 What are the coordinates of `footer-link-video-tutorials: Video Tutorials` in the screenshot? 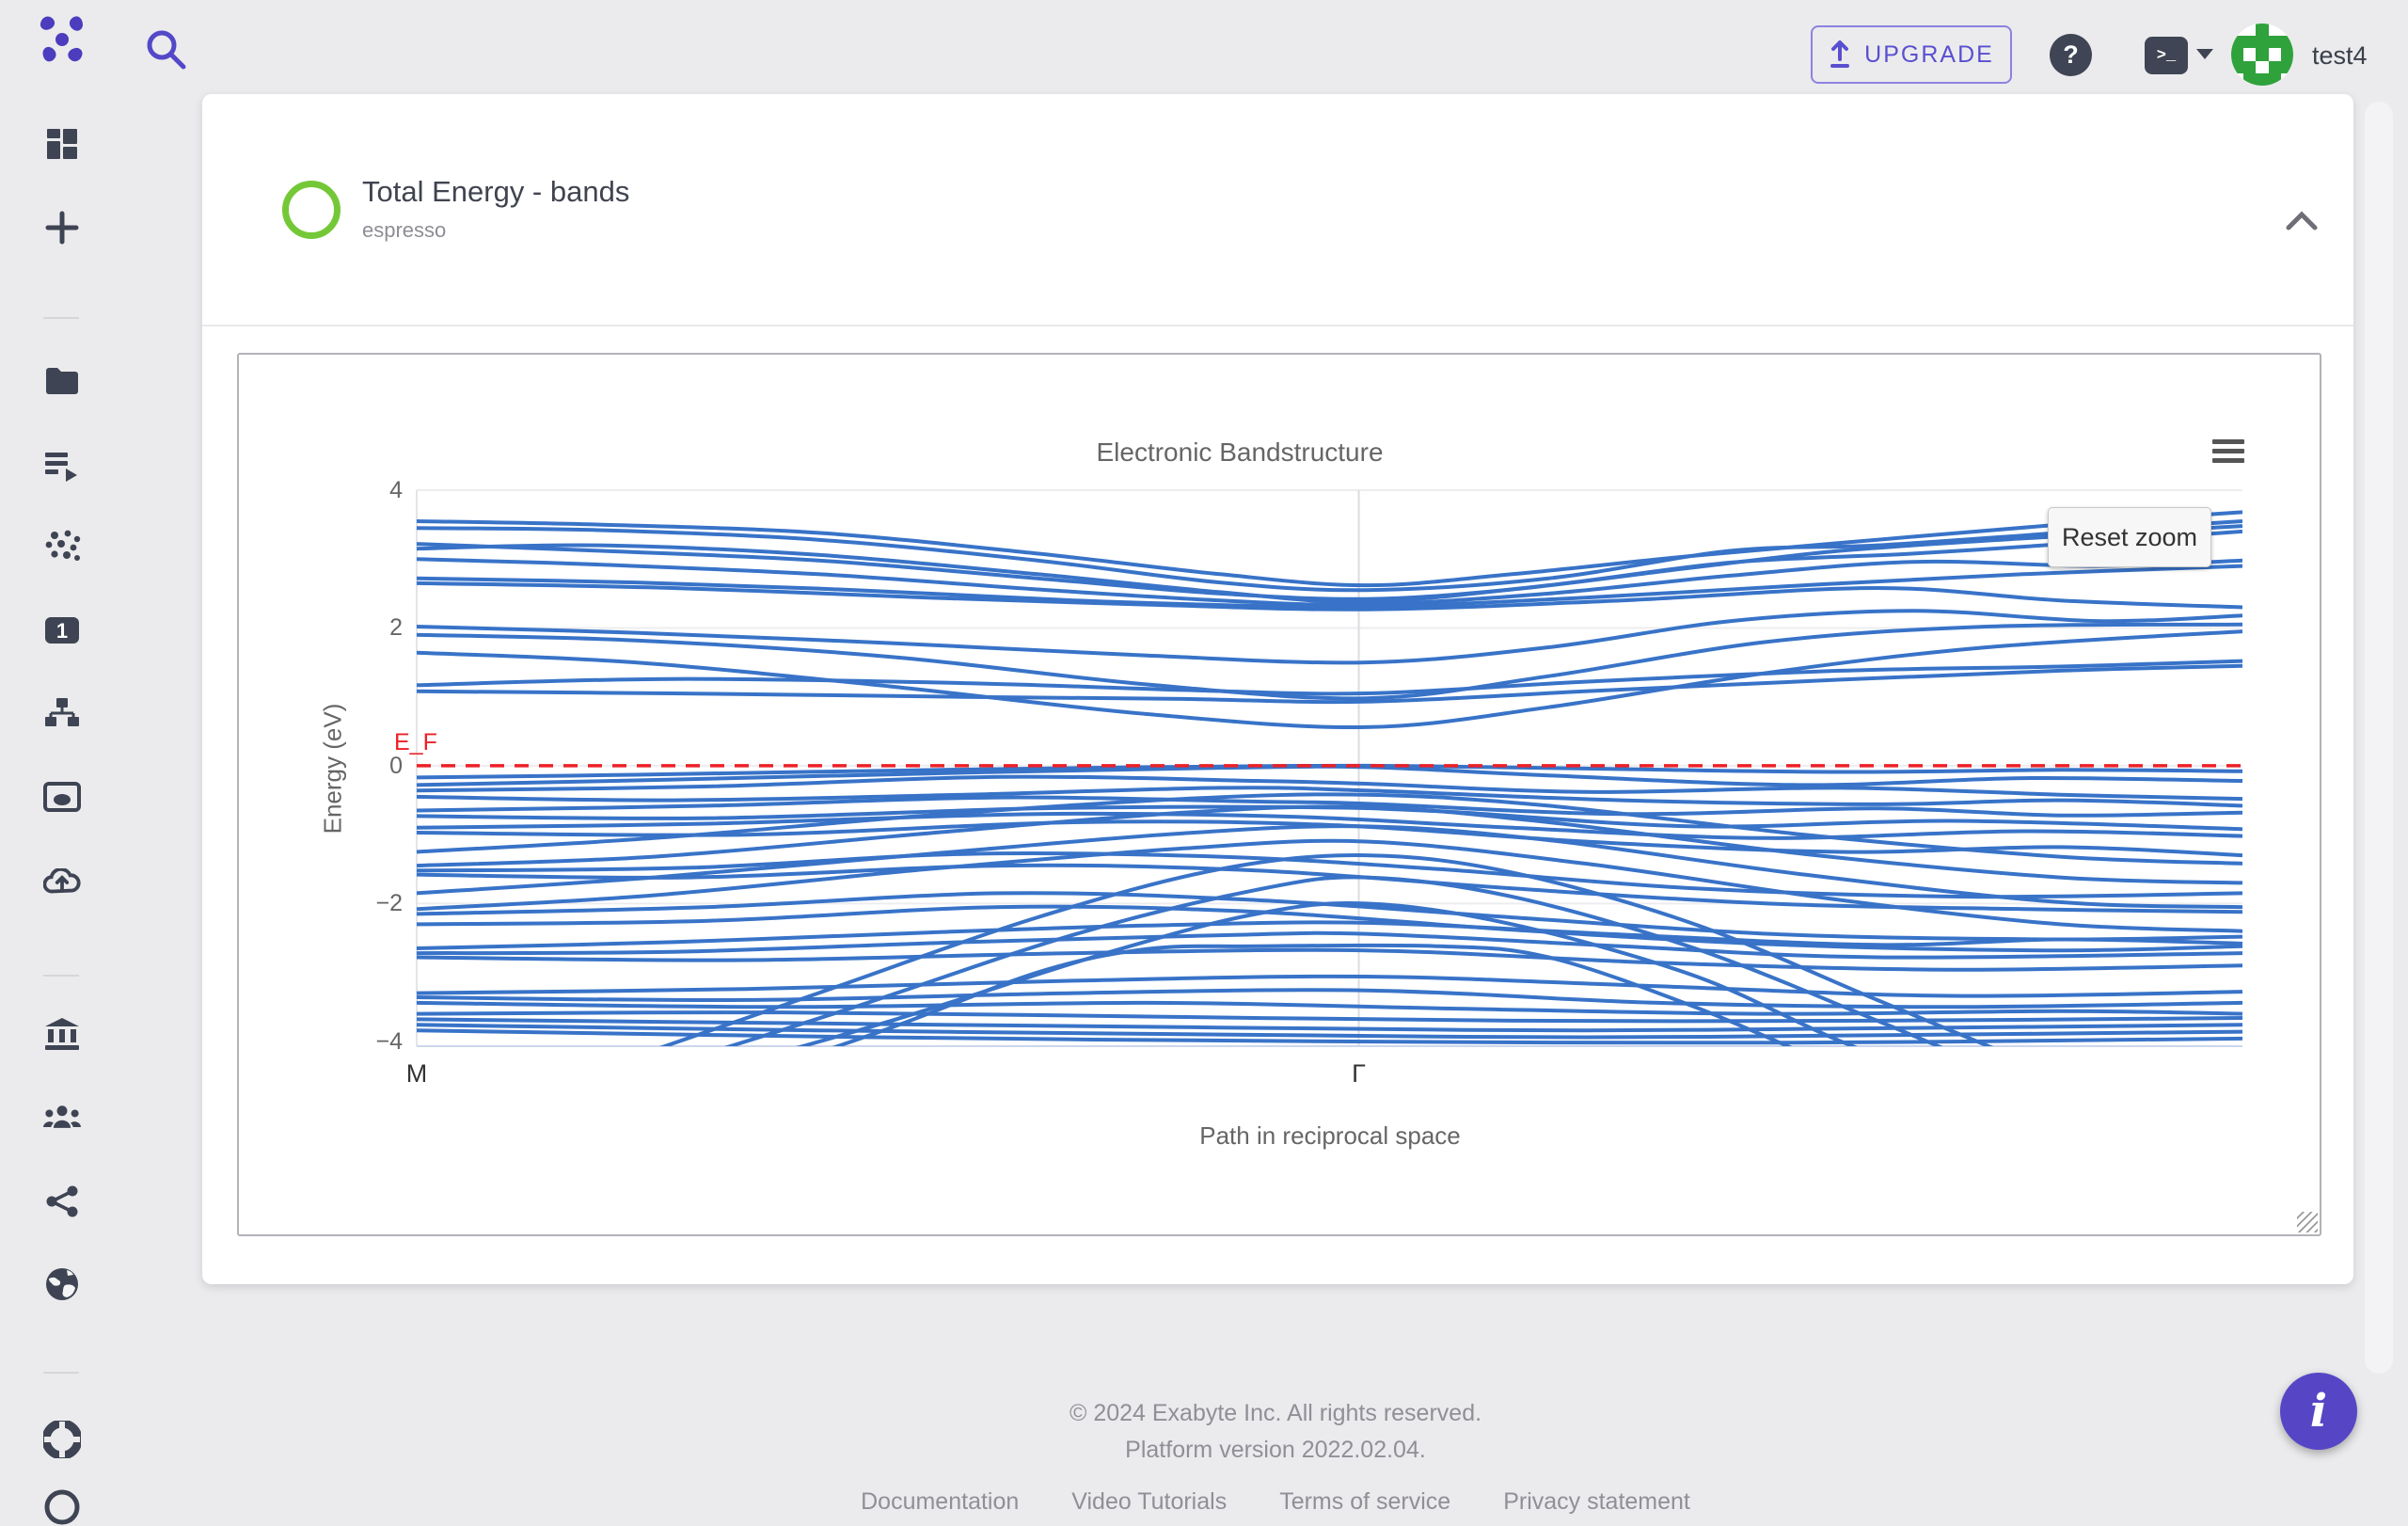 It's located at (1149, 1502).